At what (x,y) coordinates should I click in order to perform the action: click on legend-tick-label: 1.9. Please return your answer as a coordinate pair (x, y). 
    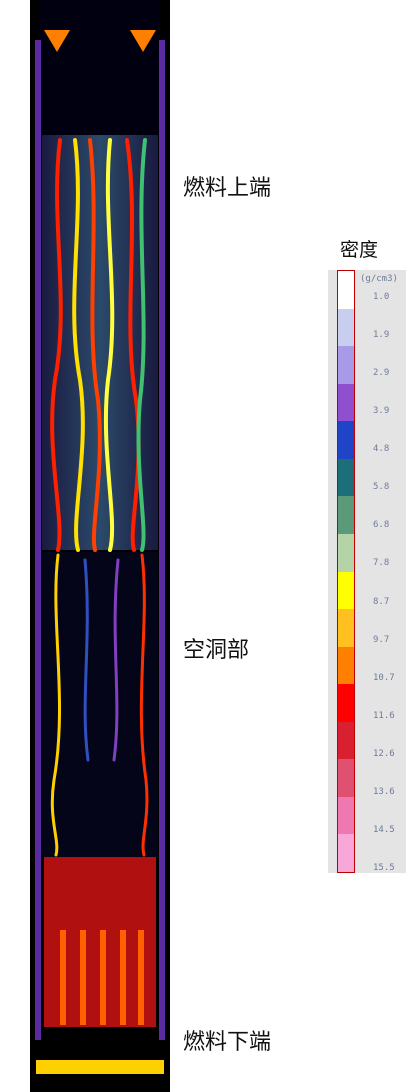
    Looking at the image, I should click on (381, 335).